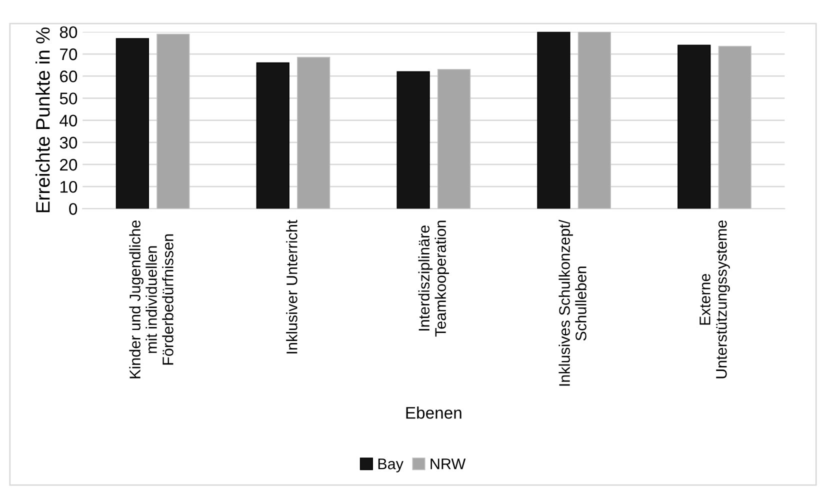 Image resolution: width=826 pixels, height=491 pixels. I want to click on y-tick-label: 80, so click(69, 32).